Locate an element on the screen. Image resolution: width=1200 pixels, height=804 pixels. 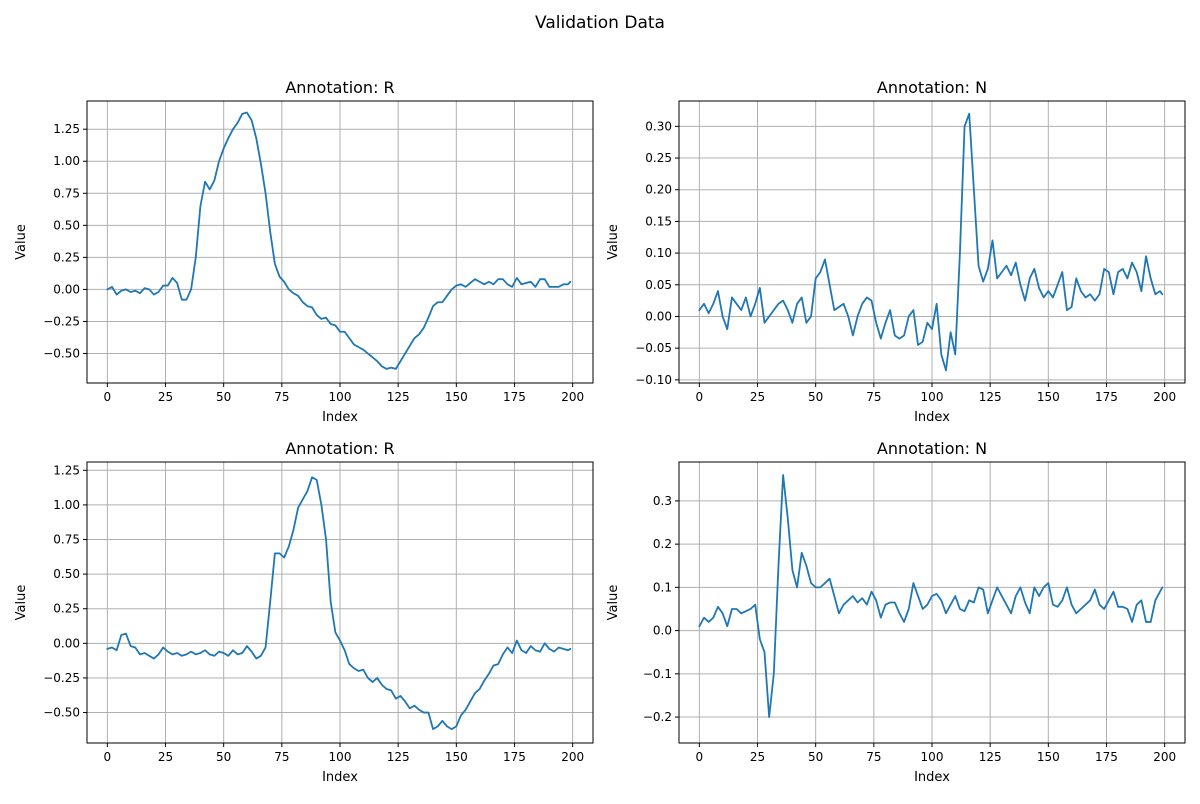
y-tick-label: −0.1 is located at coordinates (657, 674).